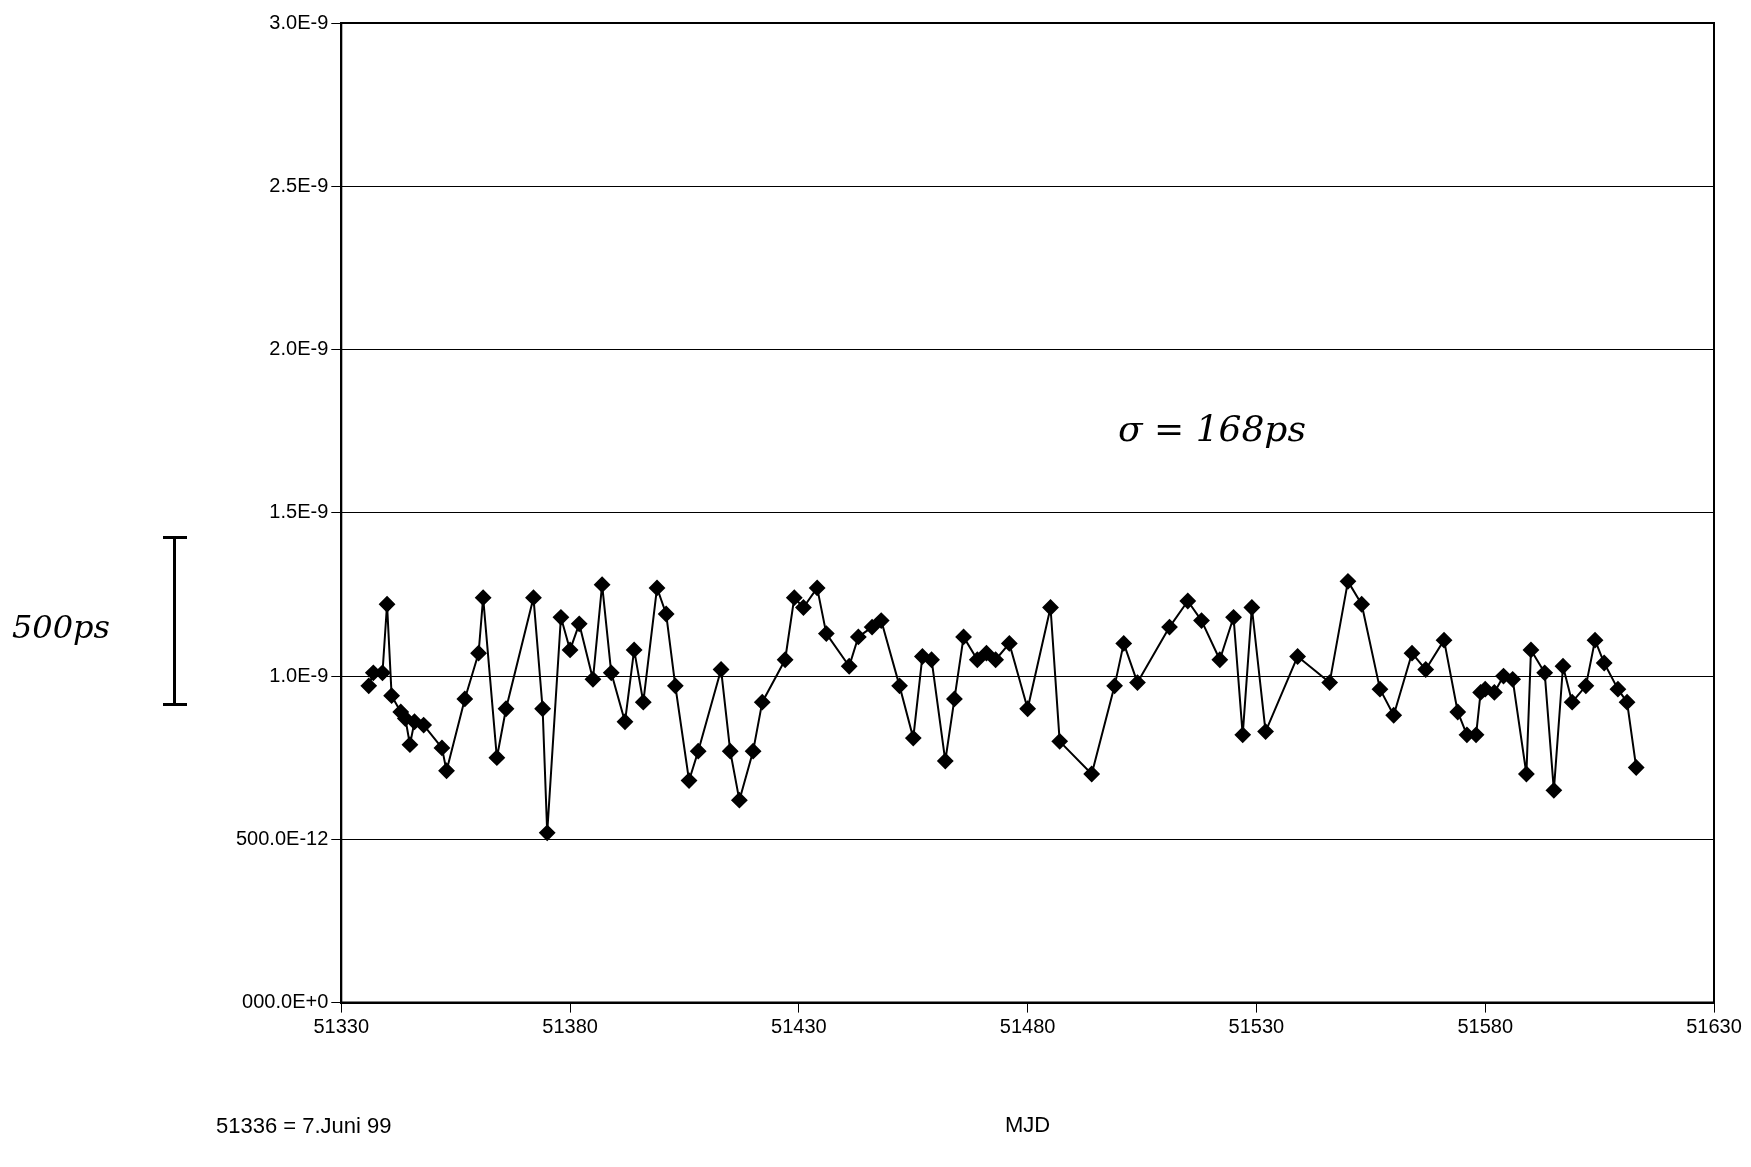 The image size is (1751, 1167). What do you see at coordinates (1714, 1026) in the screenshot?
I see `x-tick-label: 51630` at bounding box center [1714, 1026].